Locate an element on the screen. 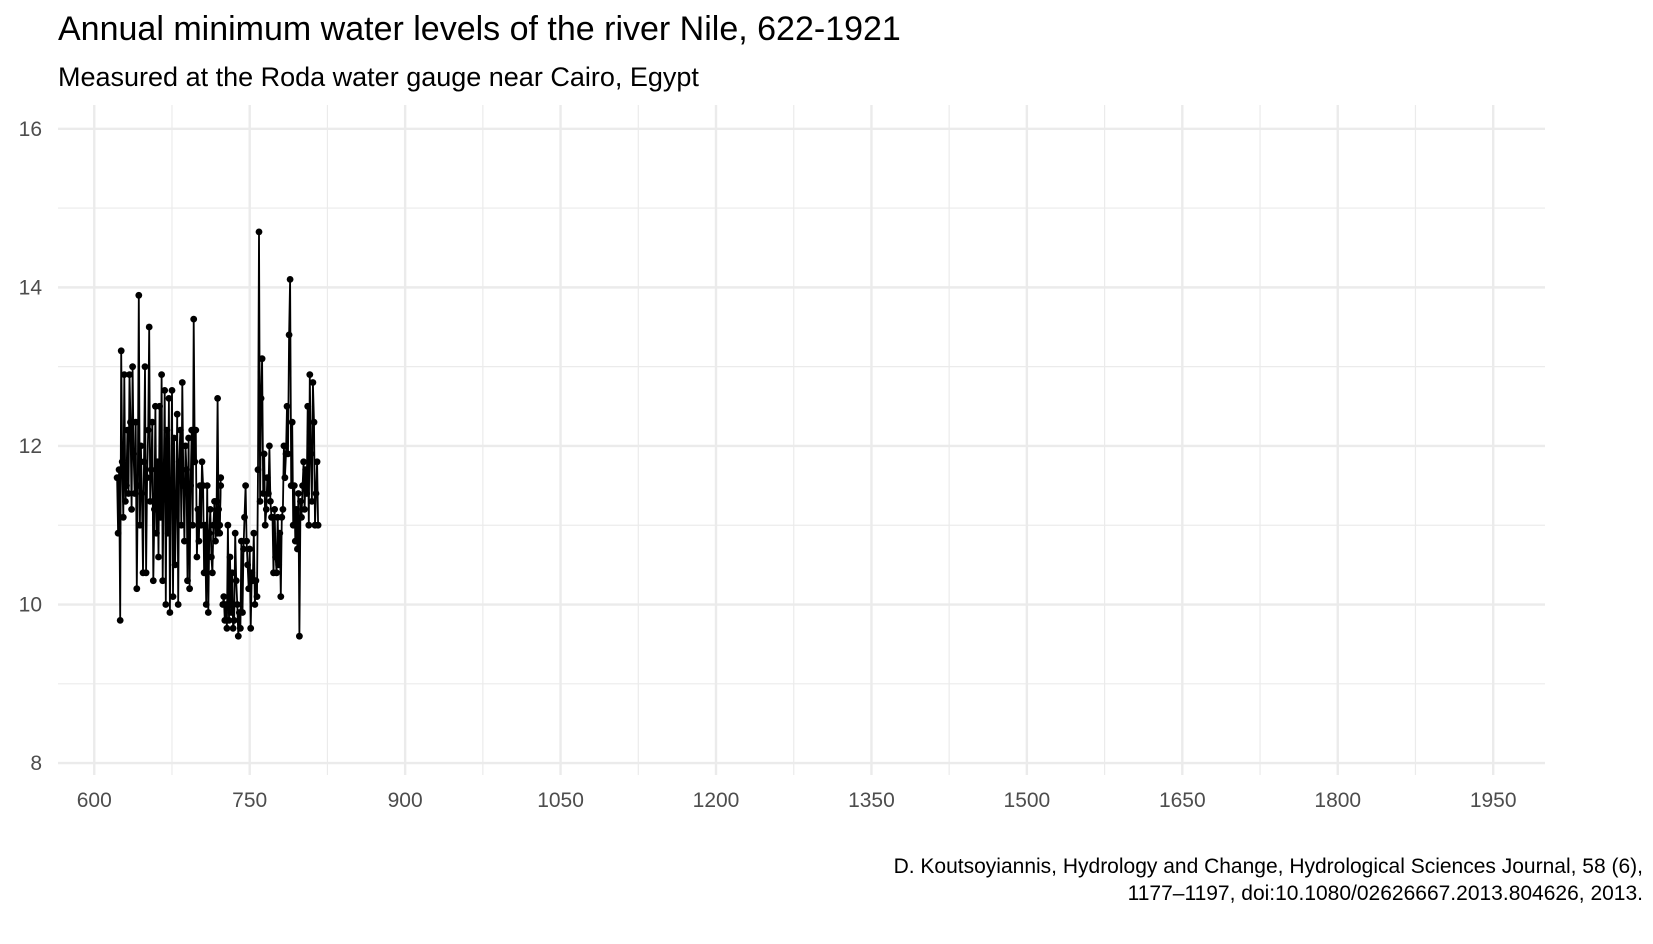  x-tick-label: 1050 is located at coordinates (560, 800).